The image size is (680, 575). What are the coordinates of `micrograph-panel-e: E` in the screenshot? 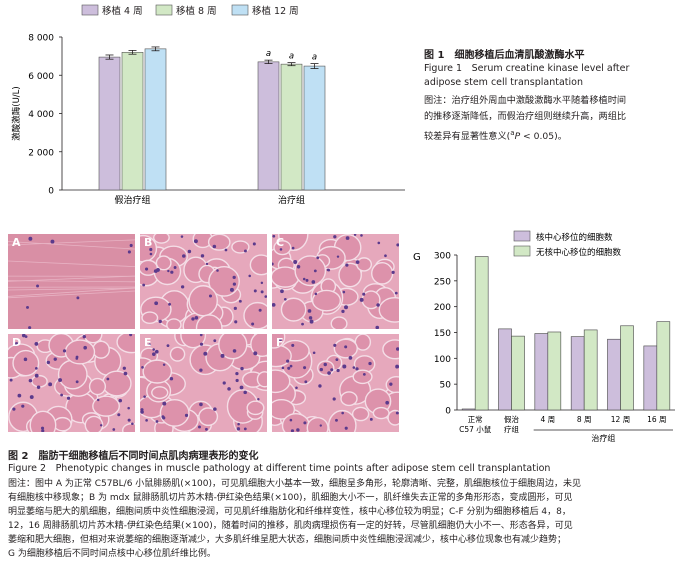 It's located at (203, 383).